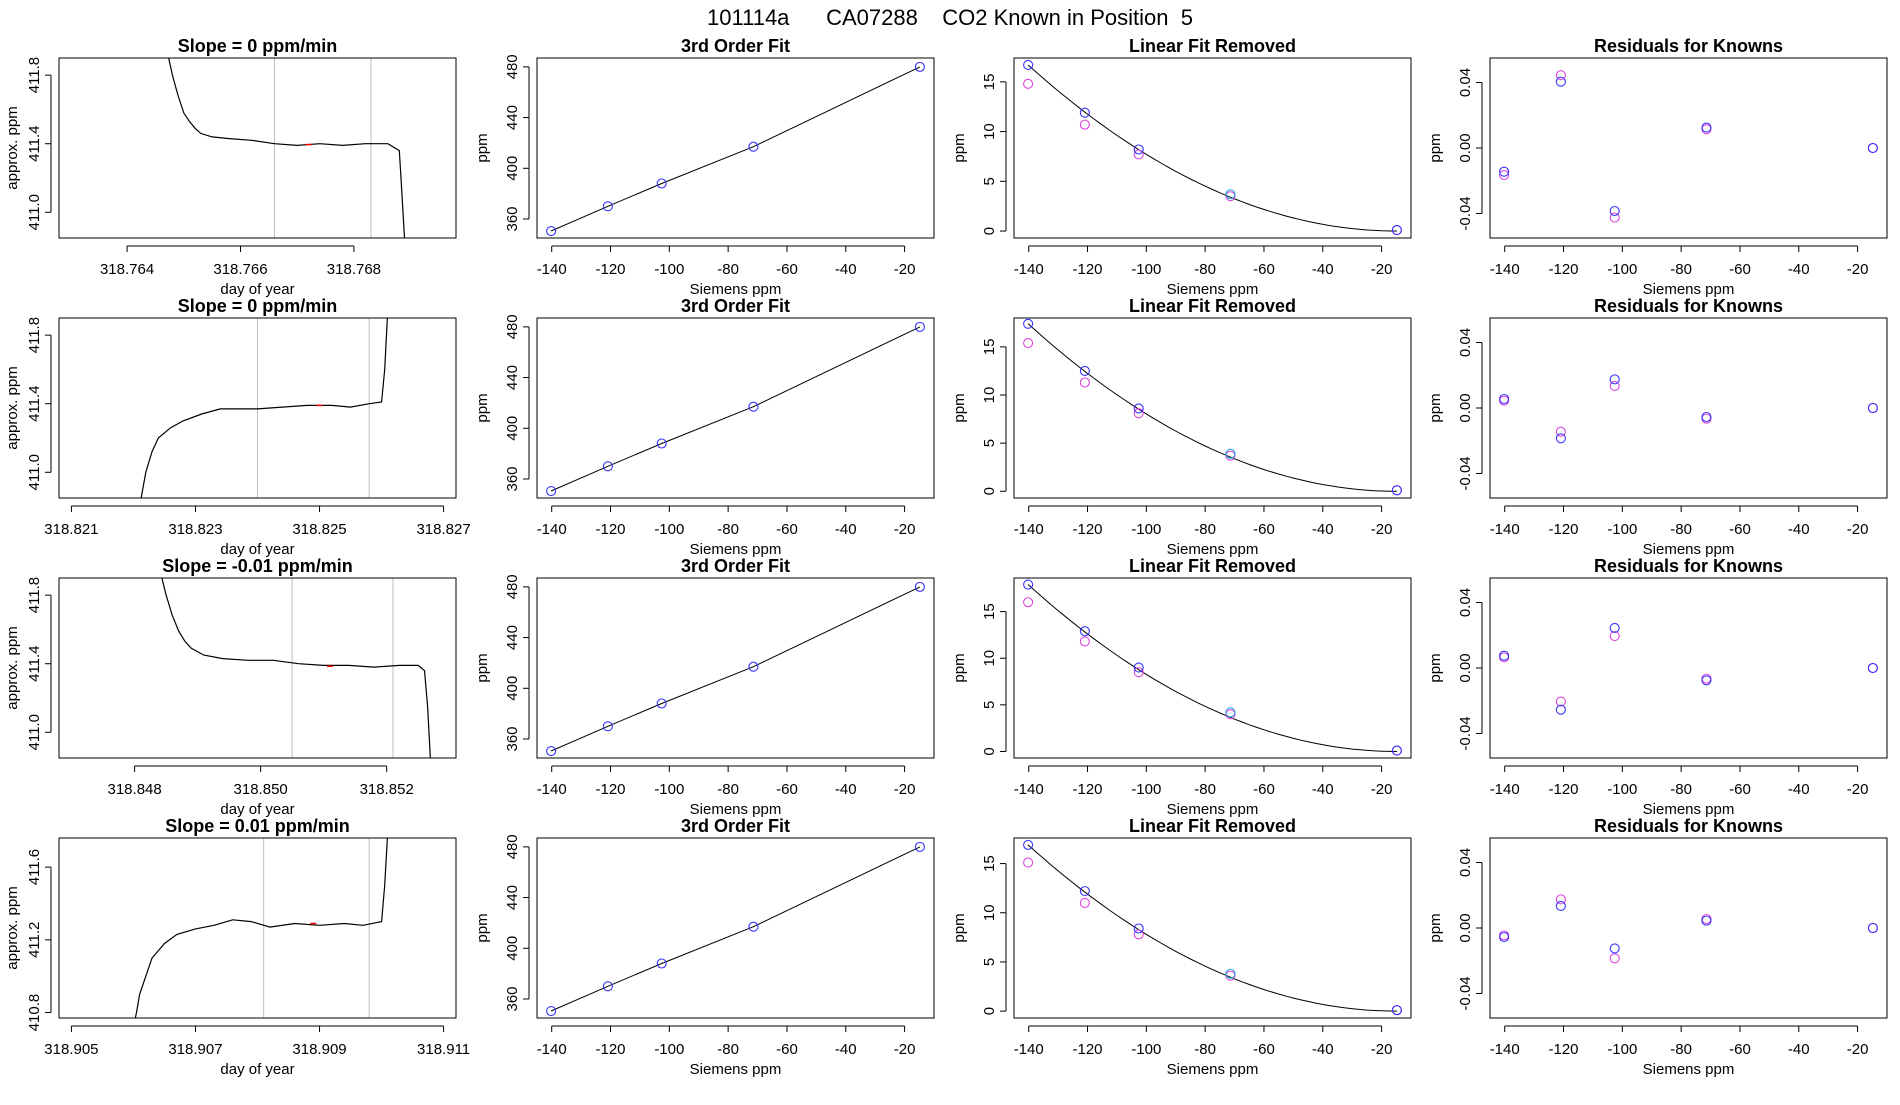 The height and width of the screenshot is (1105, 1900). Describe the element at coordinates (443, 529) in the screenshot. I see `x-tick-label: 318.827` at that location.